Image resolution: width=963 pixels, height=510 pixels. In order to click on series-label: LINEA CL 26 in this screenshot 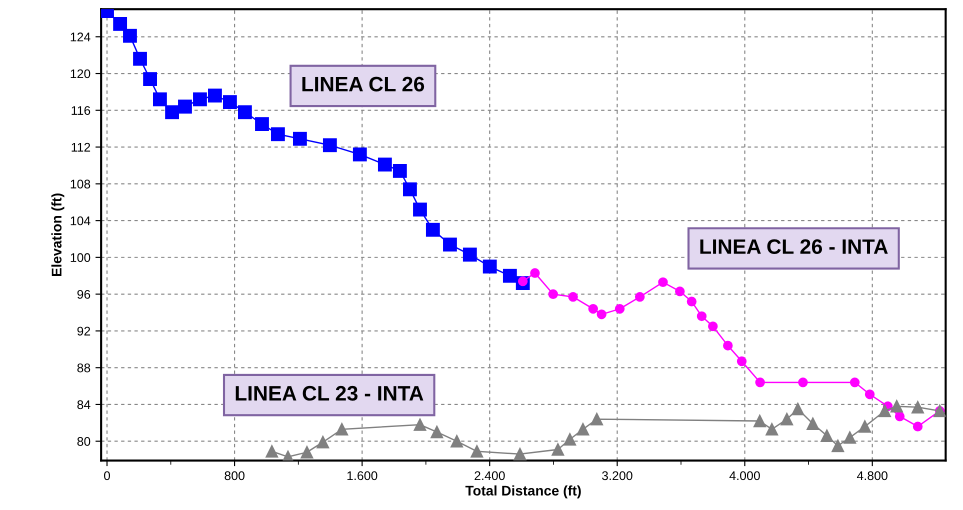, I will do `click(363, 84)`.